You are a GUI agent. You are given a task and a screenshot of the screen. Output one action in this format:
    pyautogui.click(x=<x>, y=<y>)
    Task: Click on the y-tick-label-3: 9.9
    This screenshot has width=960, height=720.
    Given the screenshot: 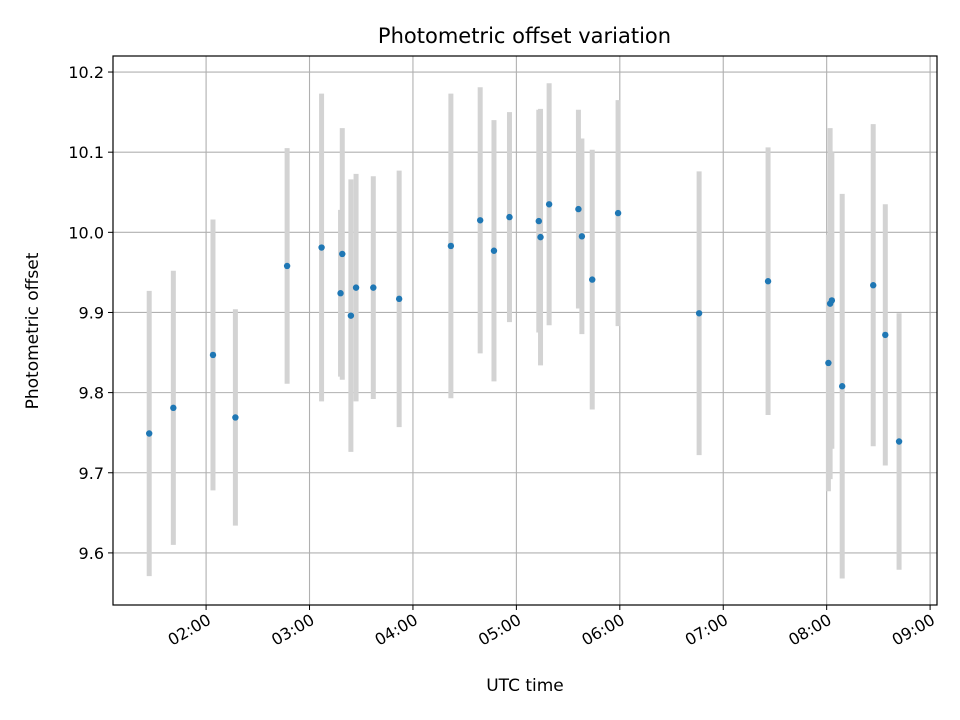 What is the action you would take?
    pyautogui.click(x=91, y=312)
    